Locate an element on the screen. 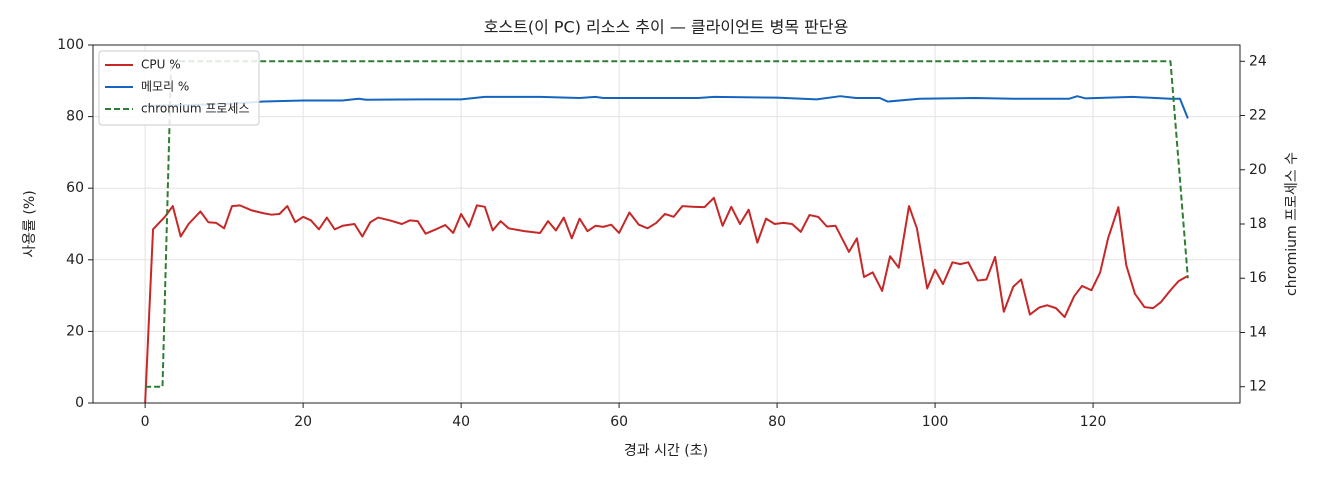 The image size is (1320, 484). legend: CPU % 메모리 % chromium 프로세스 is located at coordinates (179, 88).